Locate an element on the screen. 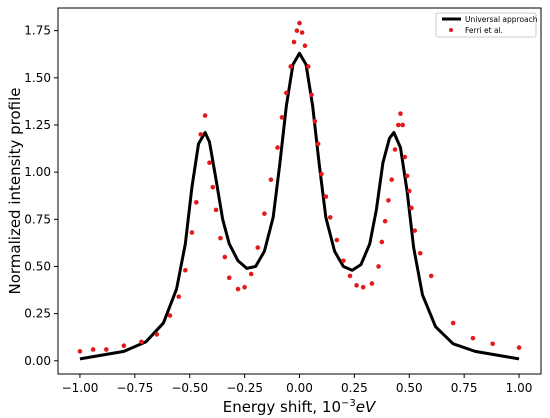 The image size is (550, 418). y-tick-label: 0.50 is located at coordinates (37, 266).